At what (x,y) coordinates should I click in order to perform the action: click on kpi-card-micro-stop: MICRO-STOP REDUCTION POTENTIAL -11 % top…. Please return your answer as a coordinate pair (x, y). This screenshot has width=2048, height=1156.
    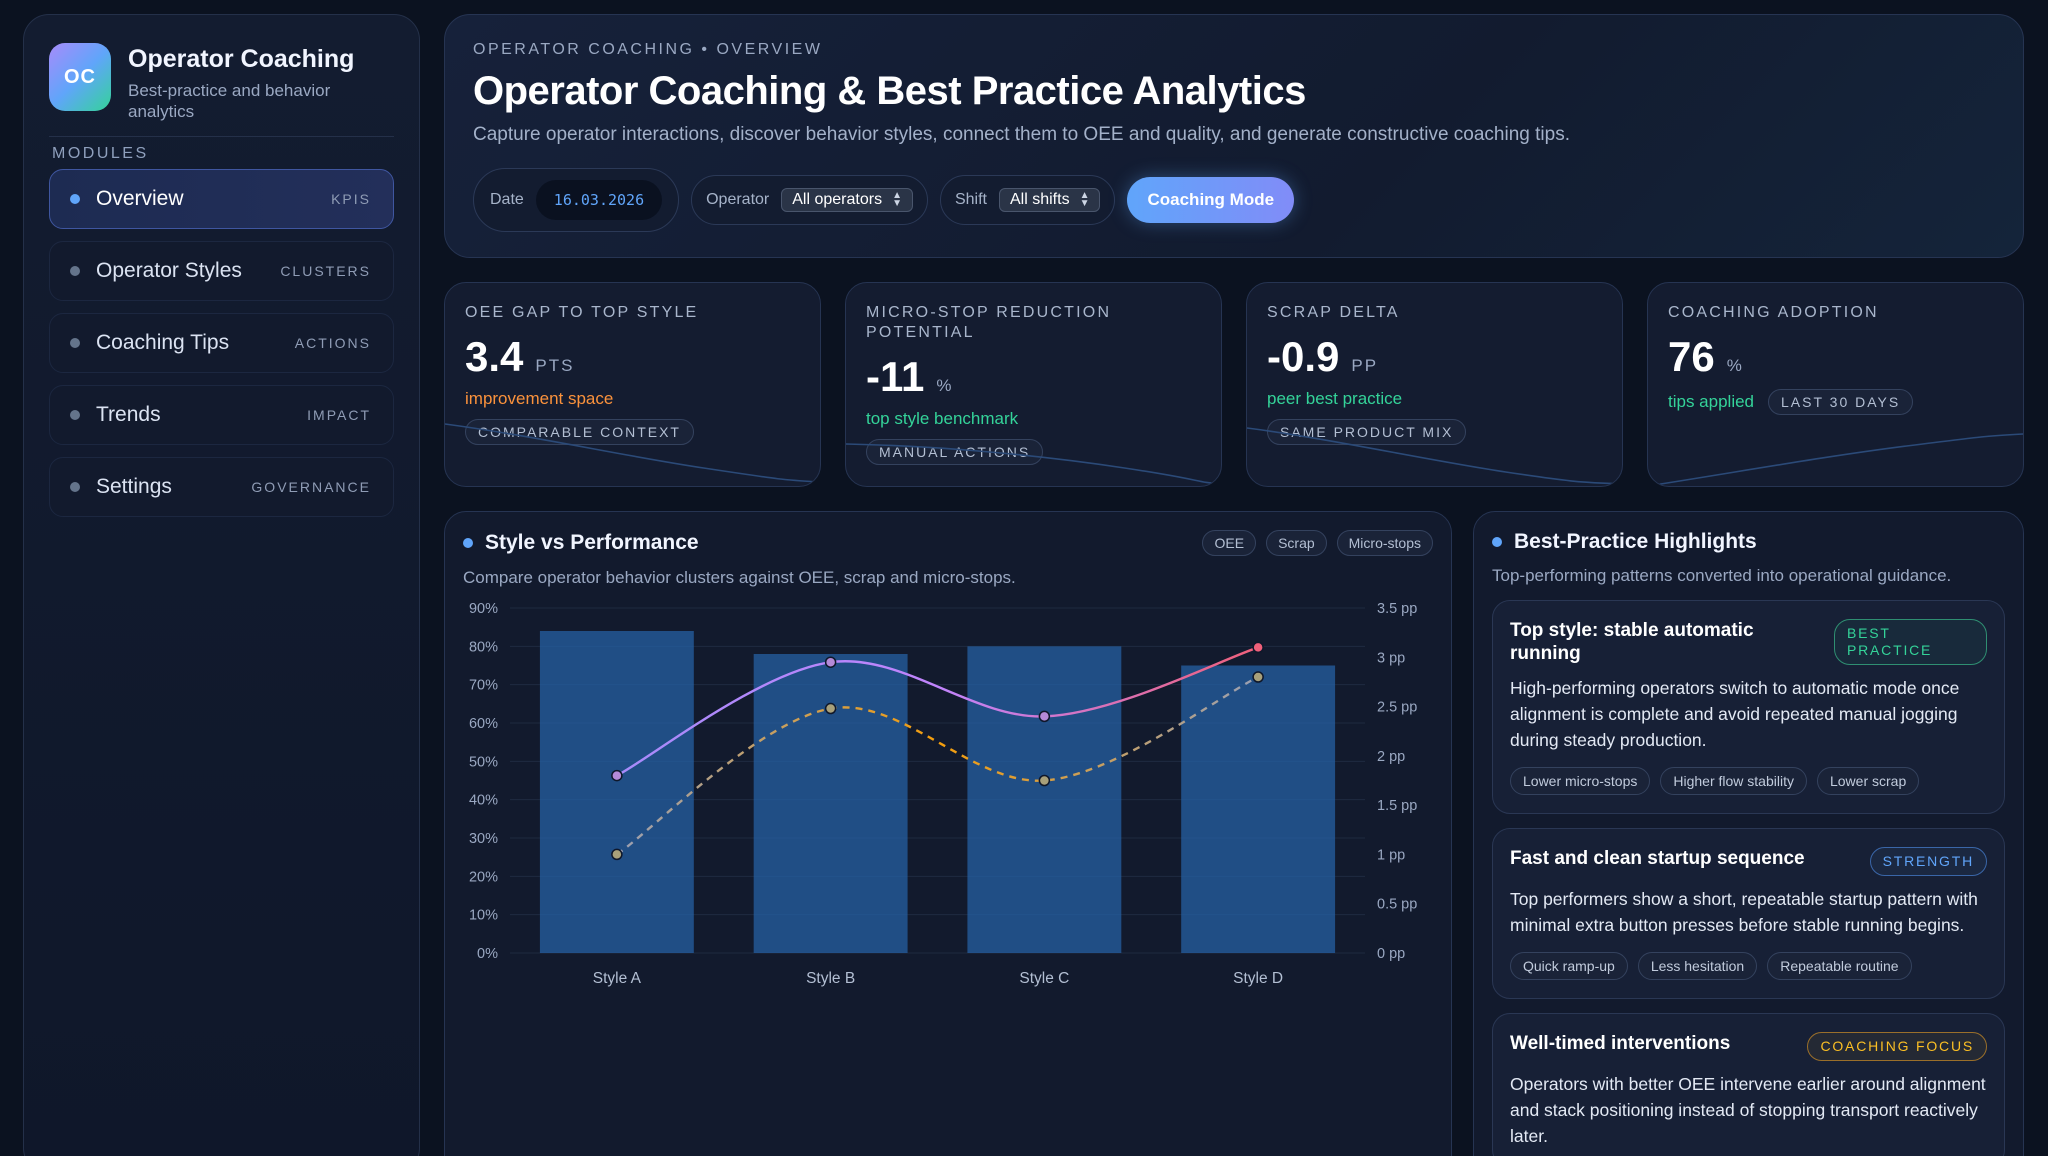
    Looking at the image, I should click on (1033, 384).